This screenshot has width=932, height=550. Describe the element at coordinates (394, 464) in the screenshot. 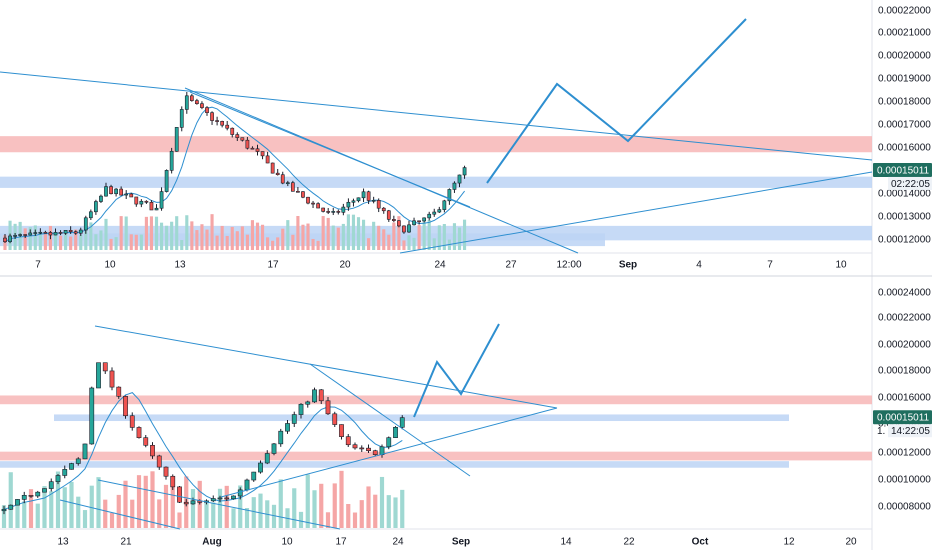

I see `bottom-zone-support` at that location.